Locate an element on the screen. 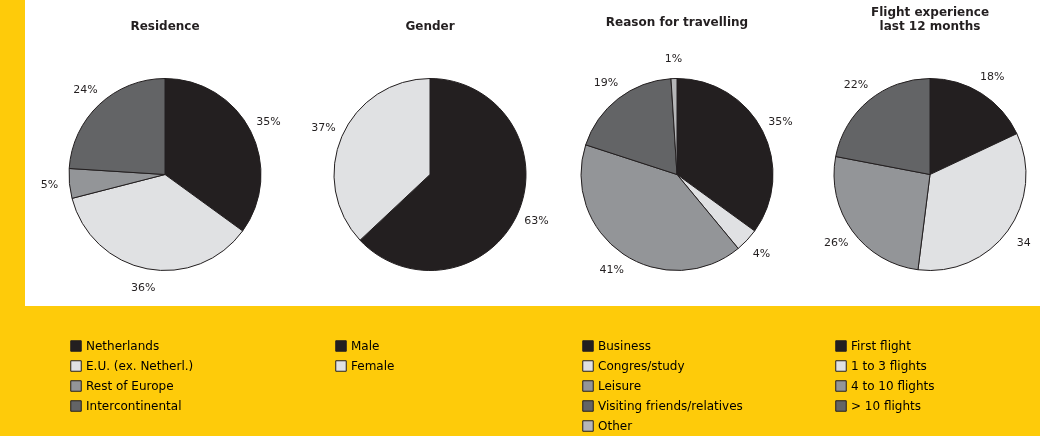  data-label: 4% is located at coordinates (761, 253).